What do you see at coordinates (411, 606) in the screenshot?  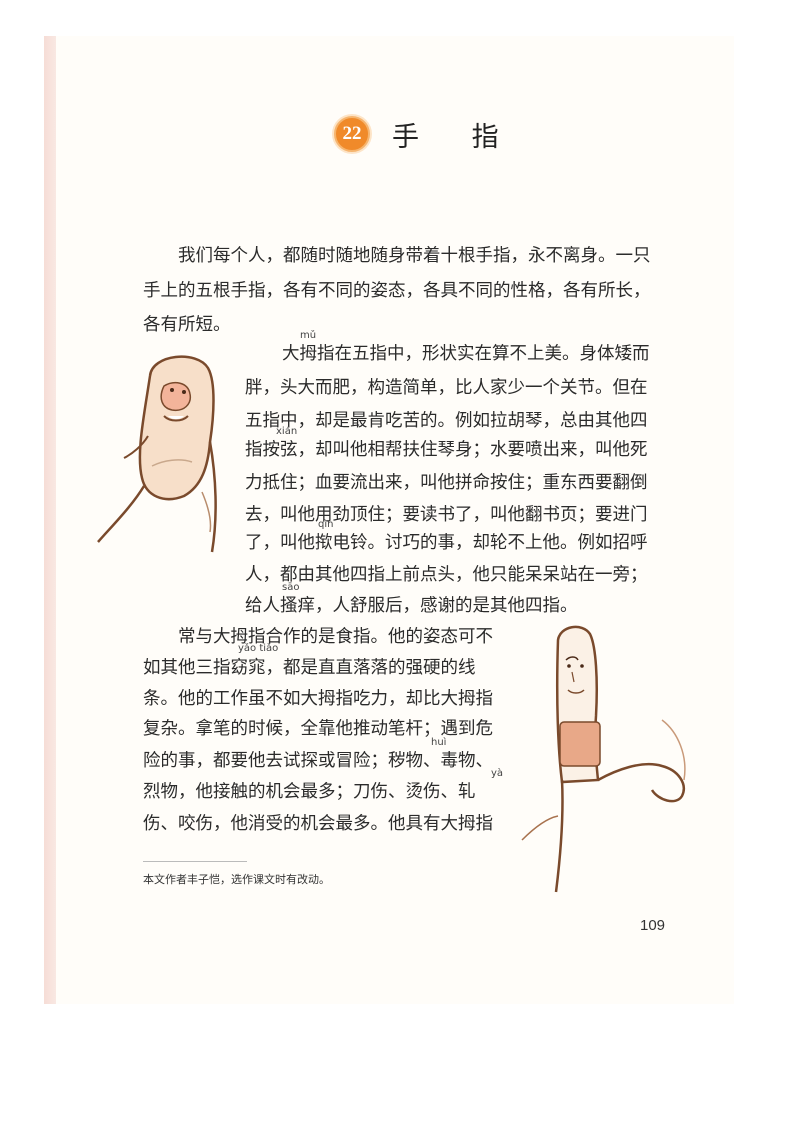 I see `text-line: 给人搔痒，人舒服后，感谢的是其他四指。` at bounding box center [411, 606].